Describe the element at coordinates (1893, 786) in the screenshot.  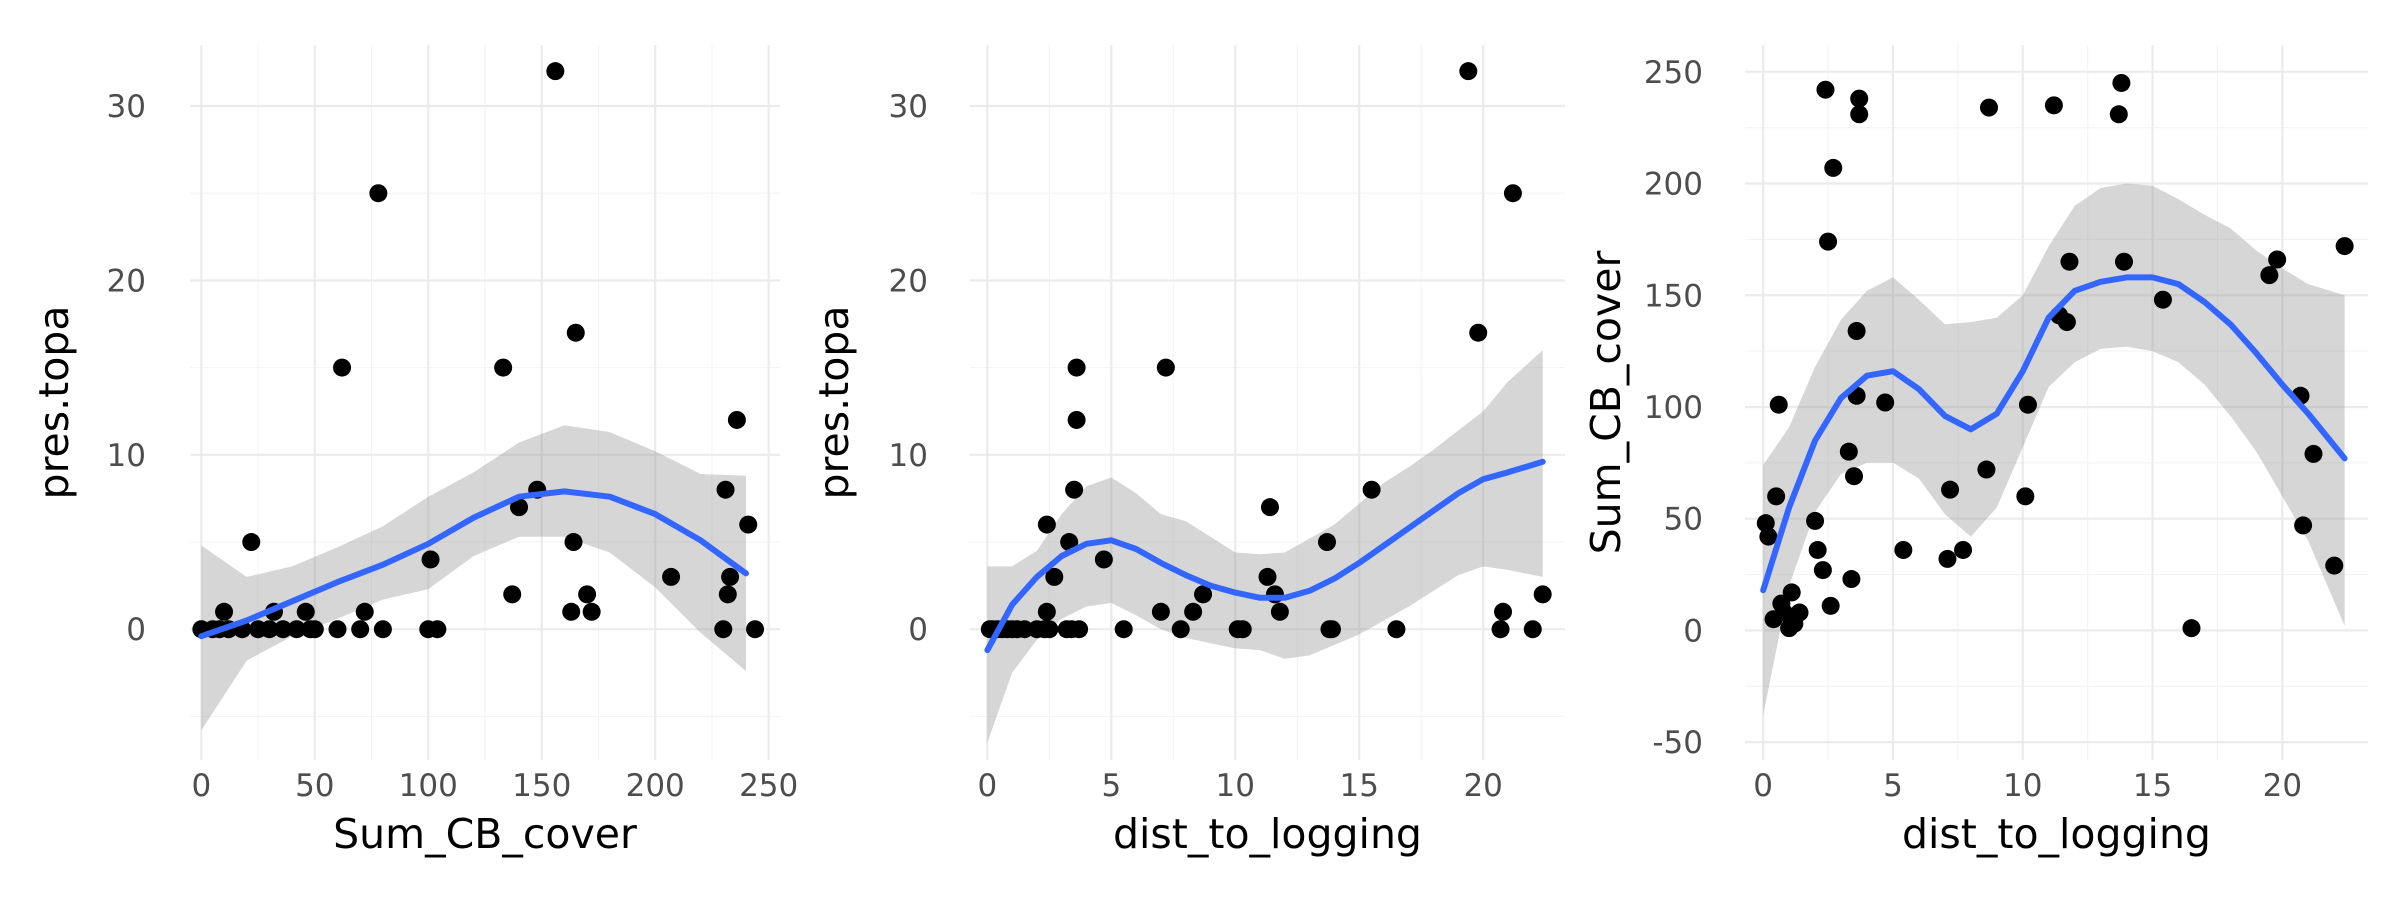
I see `x-tick-label: 5` at that location.